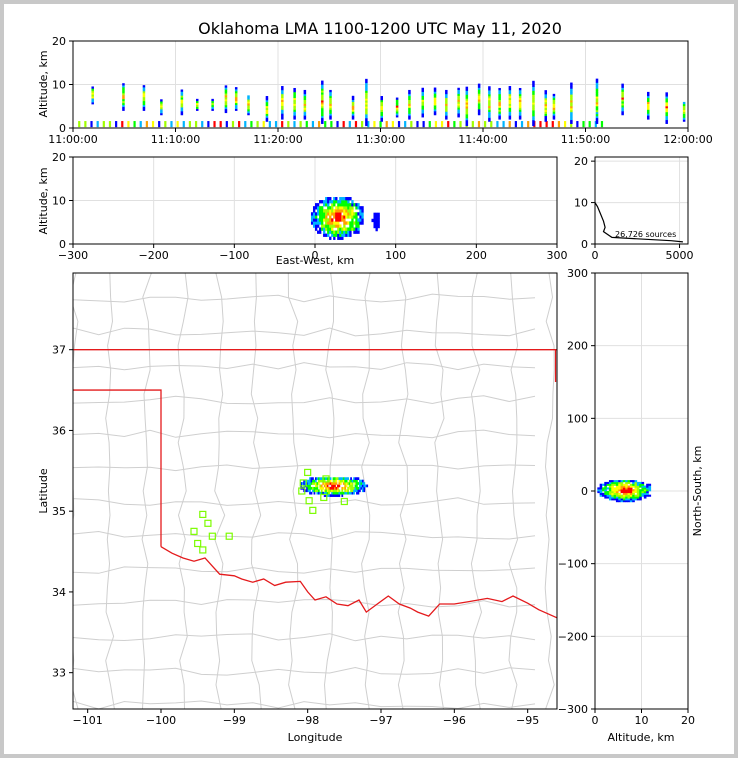 This screenshot has height=758, width=738. I want to click on plan-view-ylabel: Latitude, so click(43, 491).